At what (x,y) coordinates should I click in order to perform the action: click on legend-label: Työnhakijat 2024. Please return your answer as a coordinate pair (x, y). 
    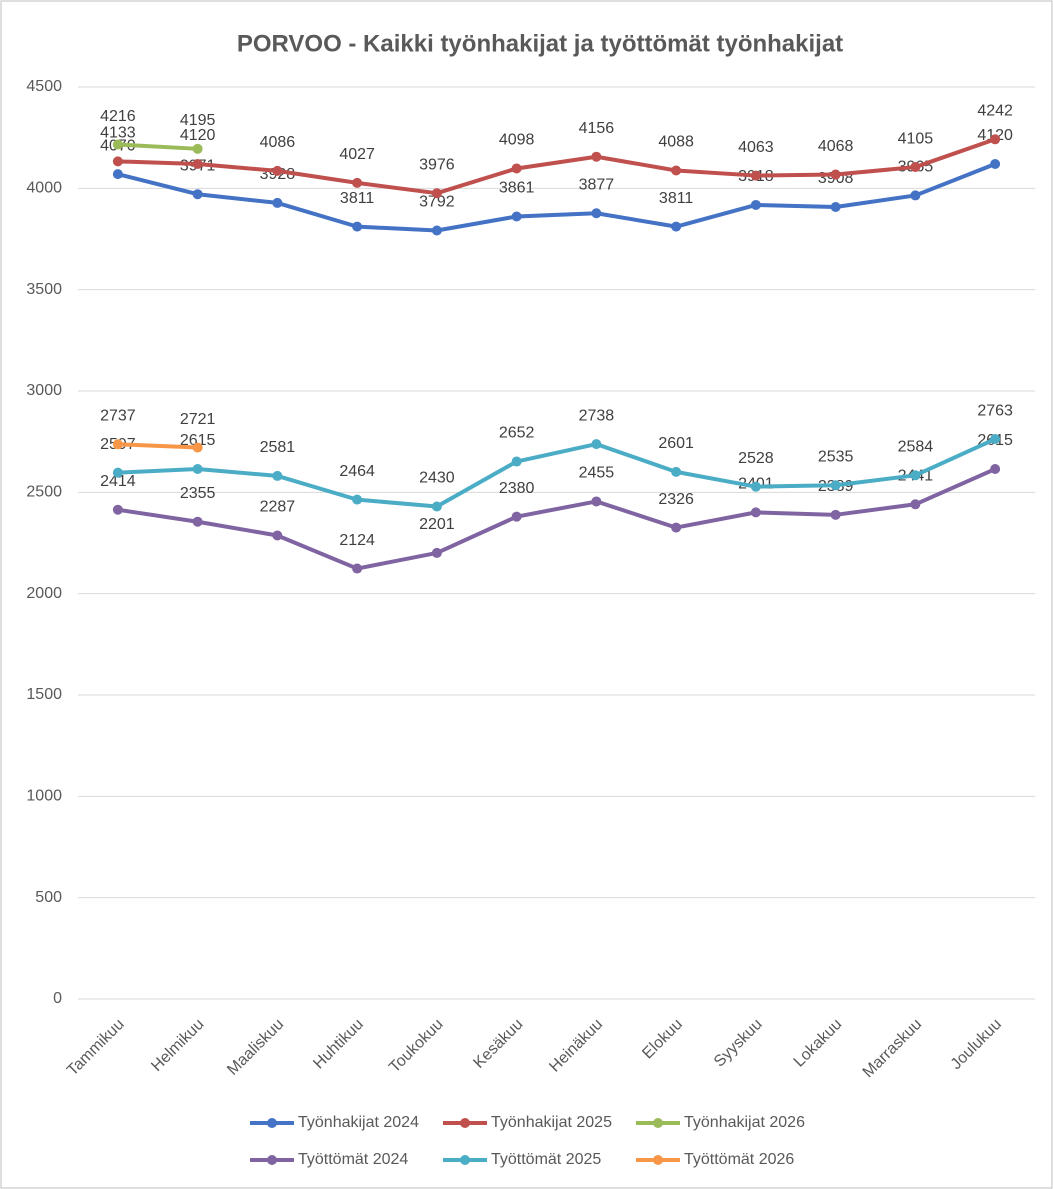
    Looking at the image, I should click on (358, 1122).